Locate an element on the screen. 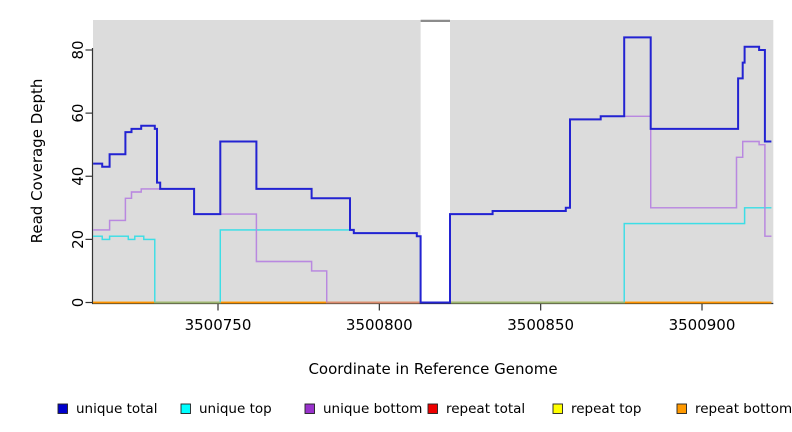 This screenshot has height=432, width=792. x-tick-label: 3500900 is located at coordinates (702, 325).